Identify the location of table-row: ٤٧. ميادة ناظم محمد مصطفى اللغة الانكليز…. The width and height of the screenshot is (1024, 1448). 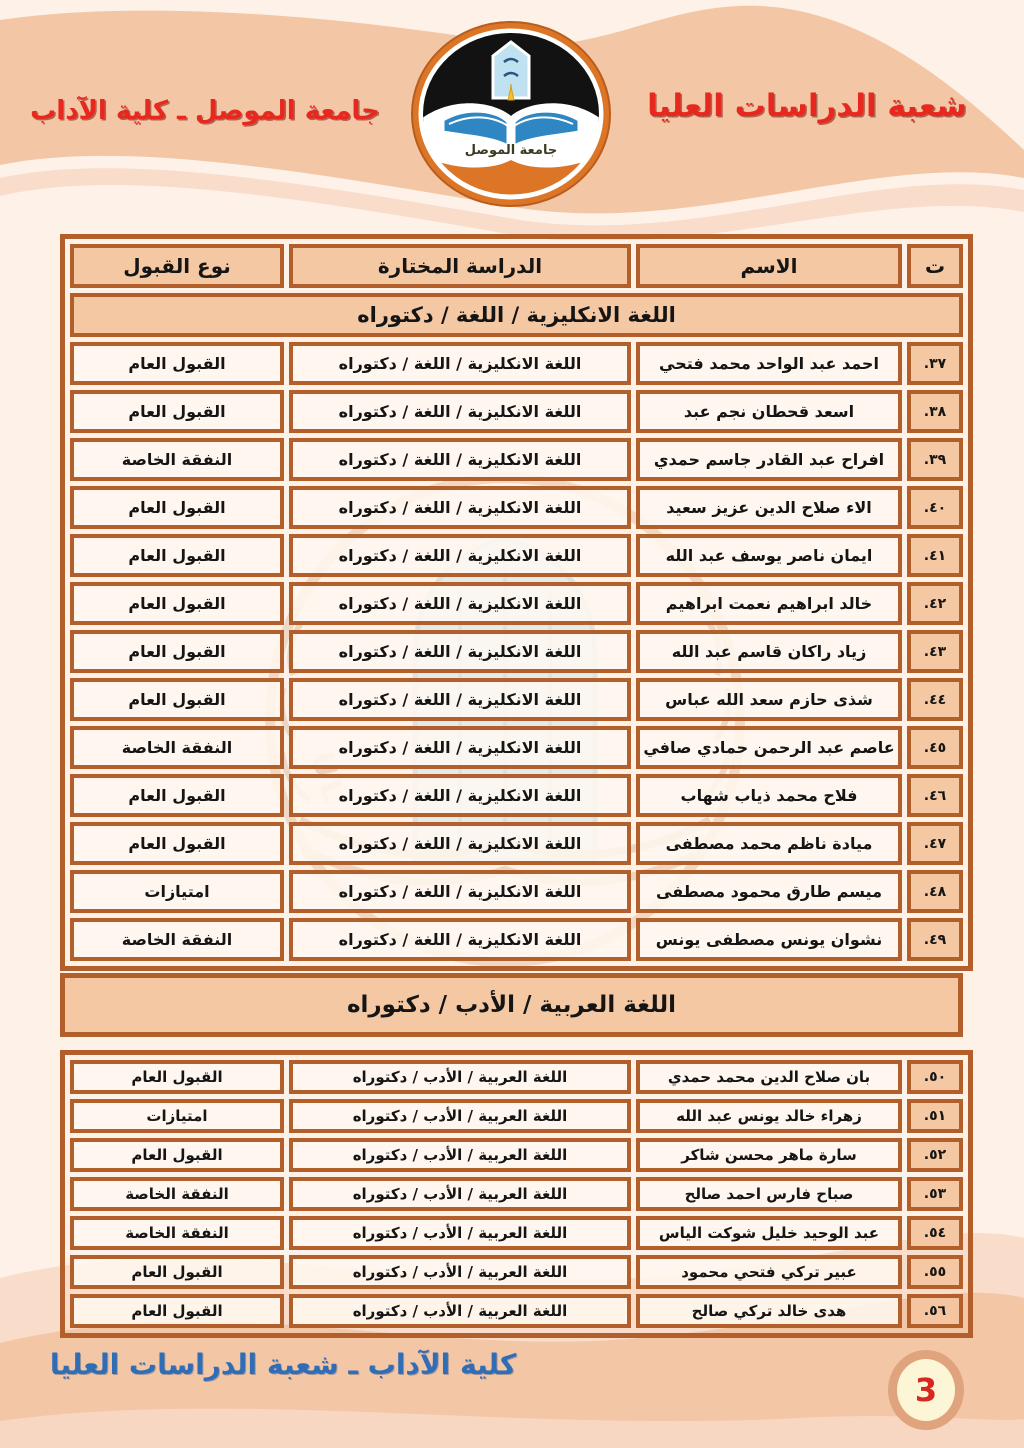
(516, 843).